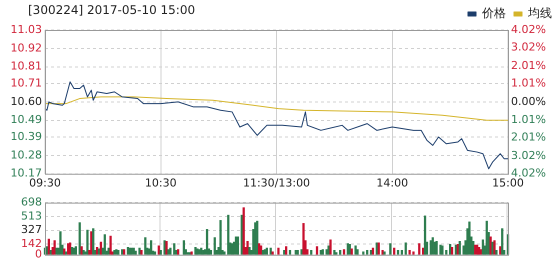 This screenshot has height=280, width=560. I want to click on x-tick-label: 10:30, so click(160, 183).